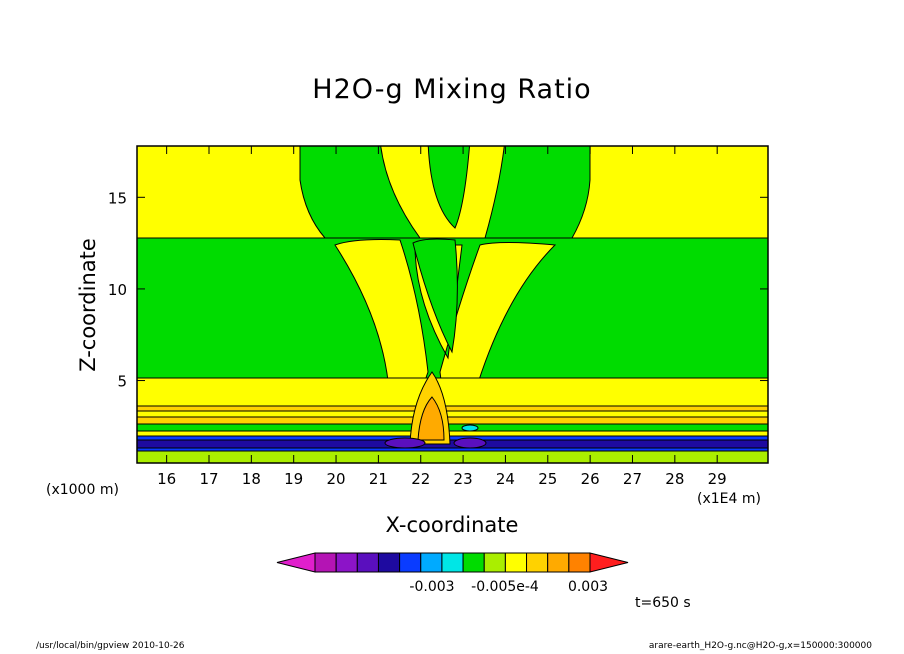  What do you see at coordinates (88, 305) in the screenshot?
I see `y-axis-label: Z-coordinate` at bounding box center [88, 305].